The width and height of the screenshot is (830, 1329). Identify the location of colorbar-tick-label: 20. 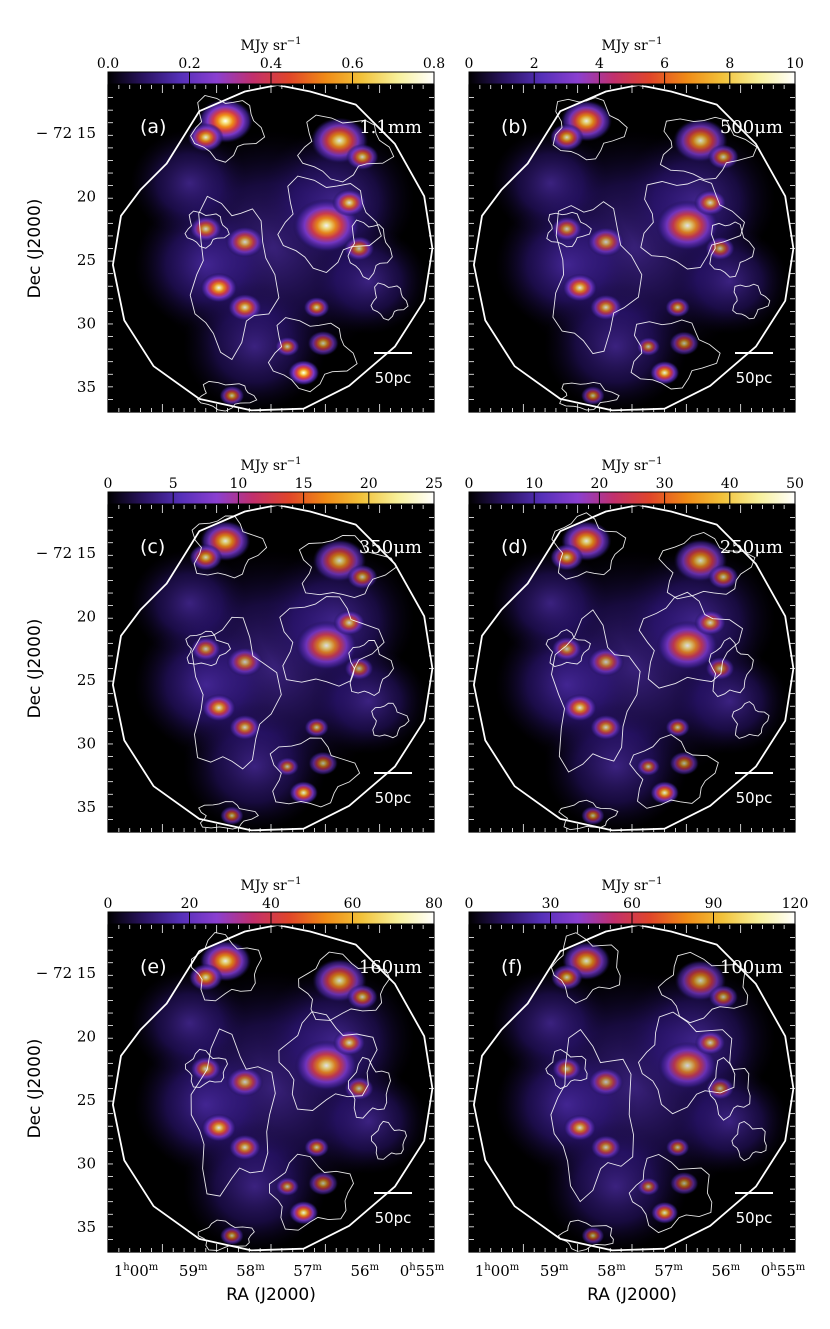
(369, 484).